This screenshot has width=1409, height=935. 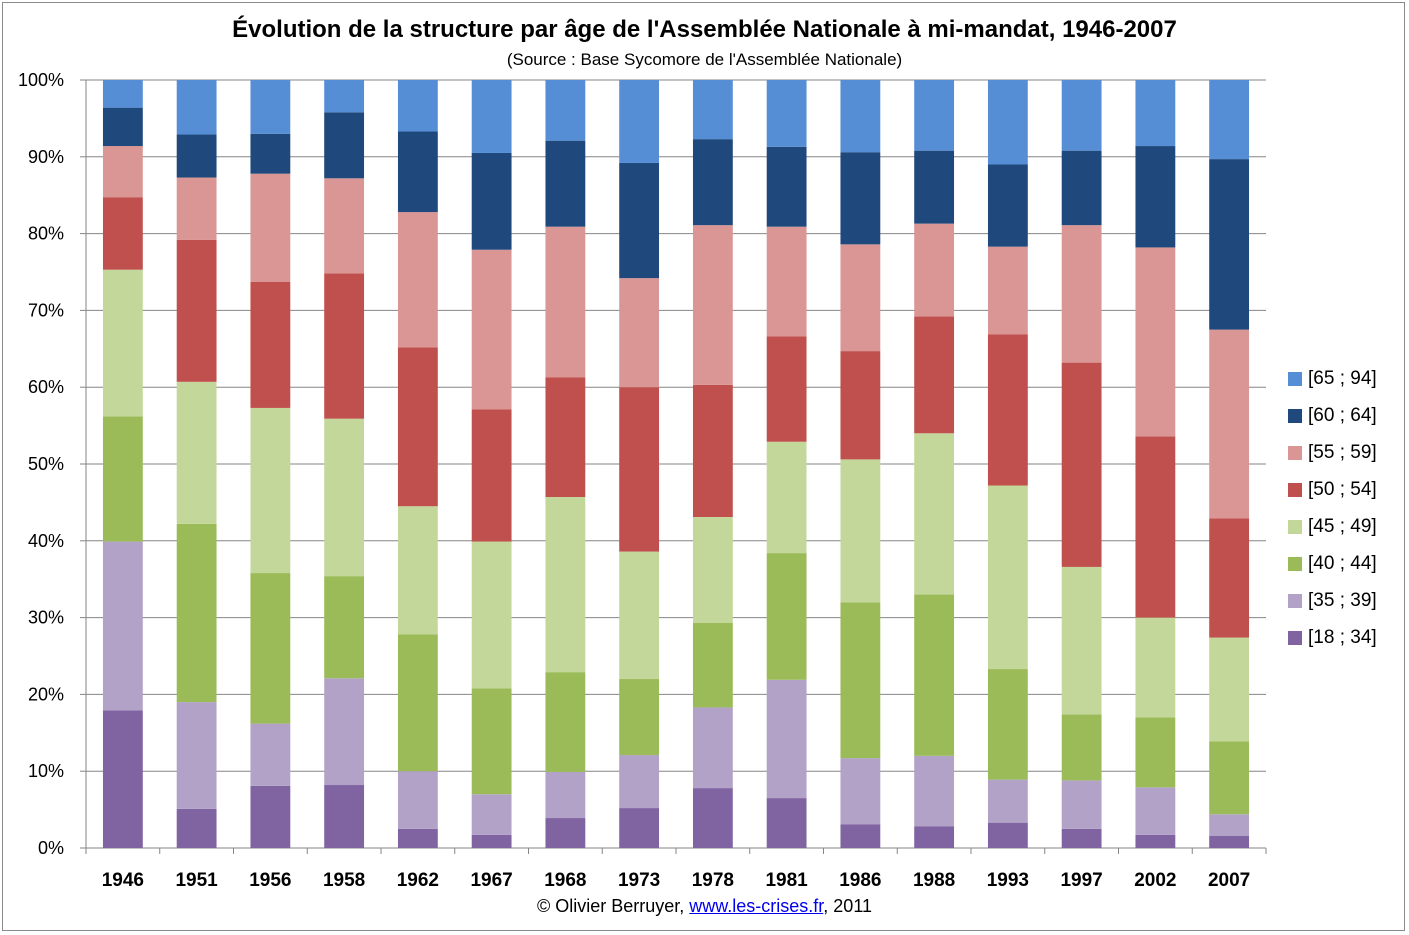 I want to click on legend-label: [40 ; 44], so click(x=1342, y=563).